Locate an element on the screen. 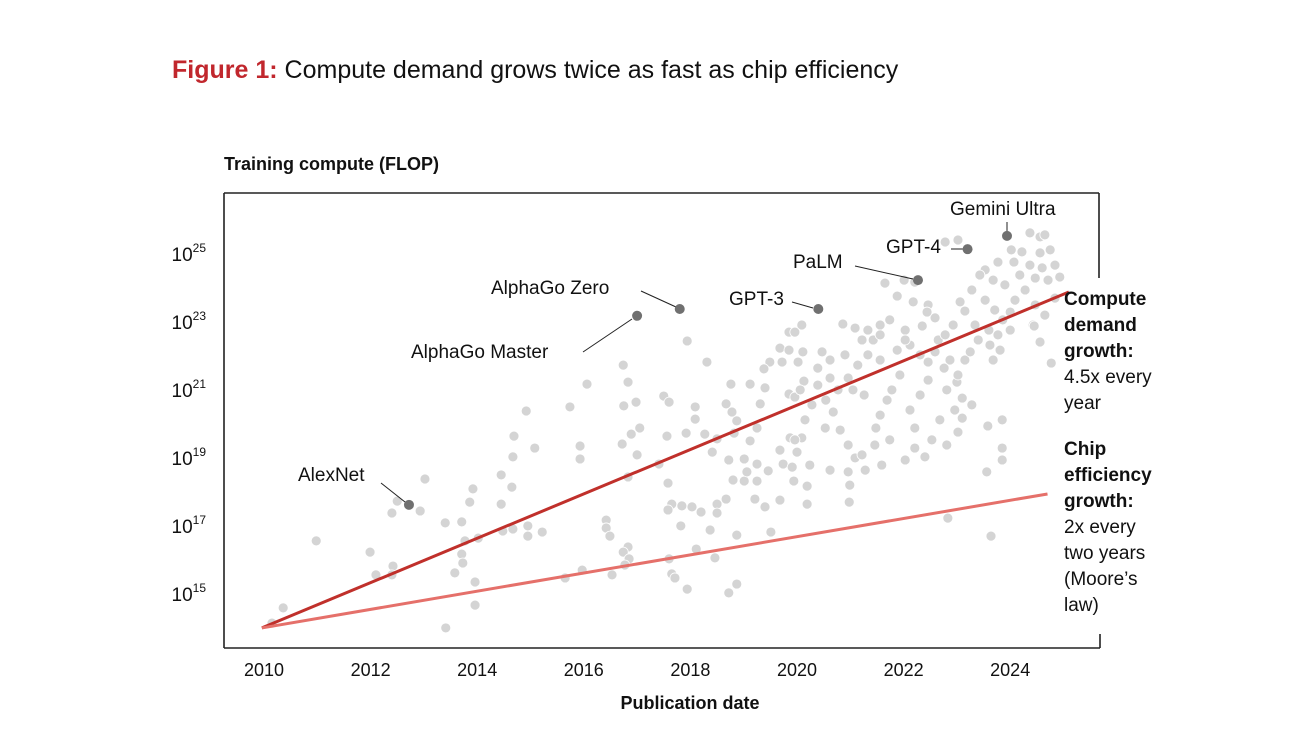 The height and width of the screenshot is (736, 1298). x-tick-label: 2018 is located at coordinates (690, 670).